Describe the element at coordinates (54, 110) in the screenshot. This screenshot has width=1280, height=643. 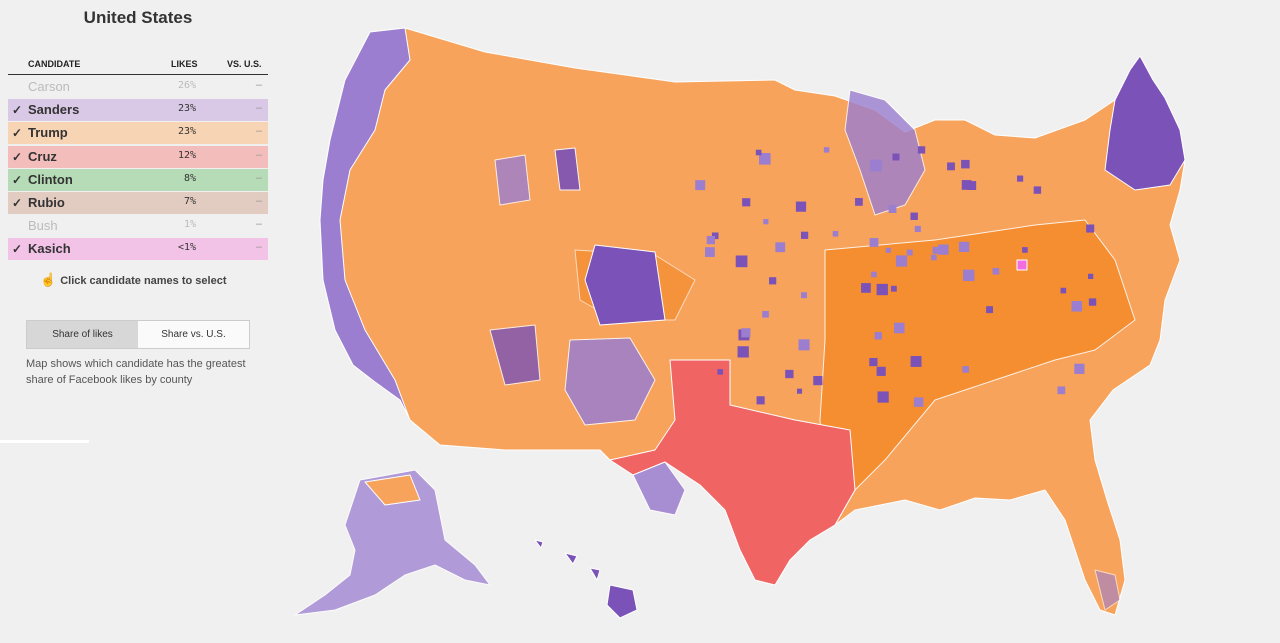
I see `candidate-name: Sanders` at that location.